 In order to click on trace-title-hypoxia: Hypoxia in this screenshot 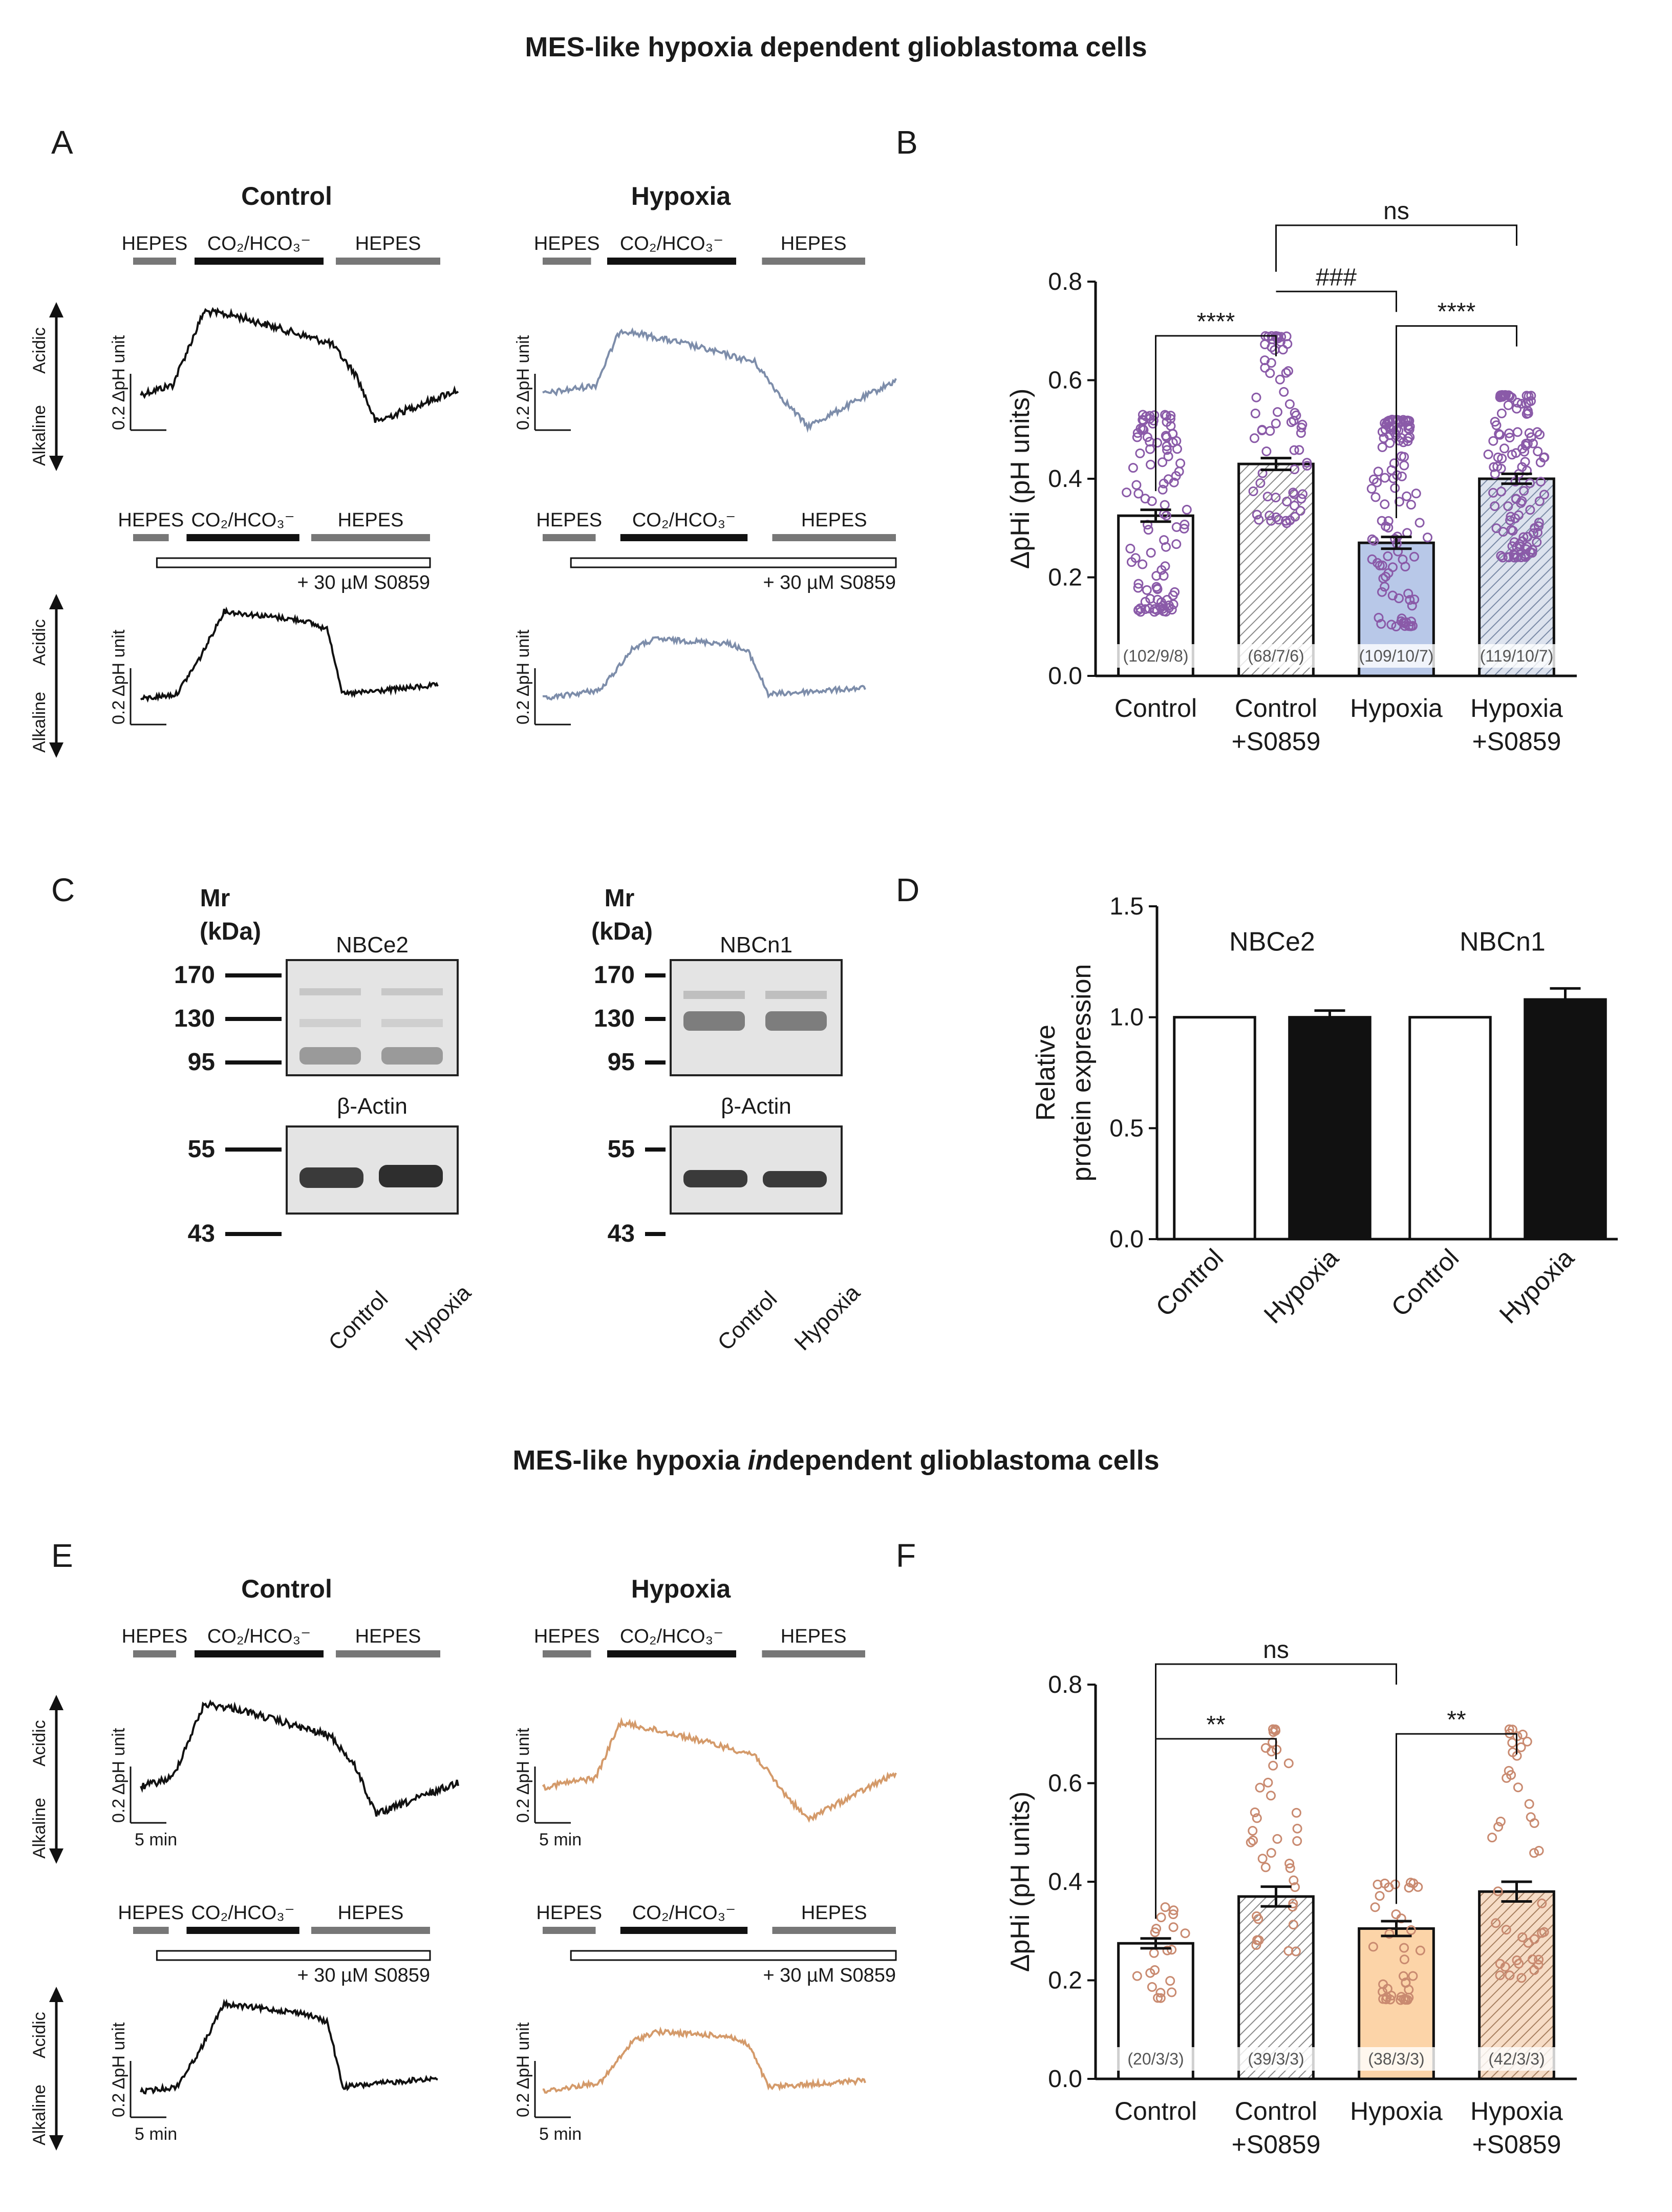, I will do `click(681, 196)`.